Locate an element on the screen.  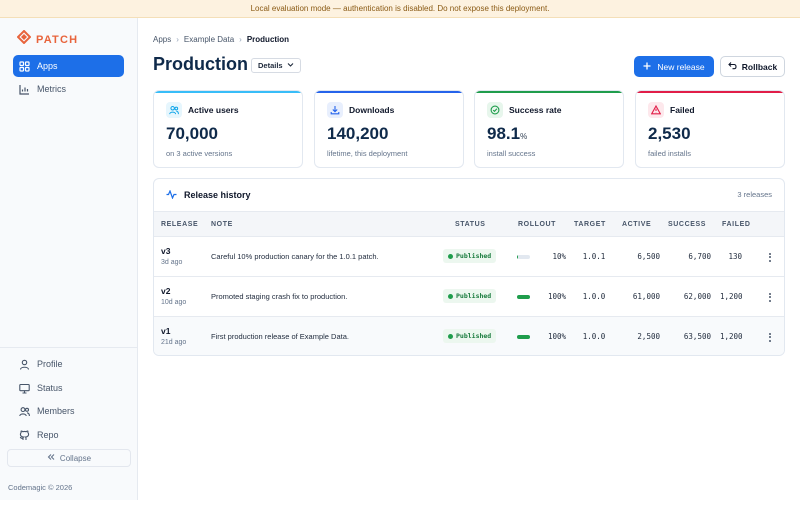
sidebar-item-members: Members is located at coordinates (68, 411).